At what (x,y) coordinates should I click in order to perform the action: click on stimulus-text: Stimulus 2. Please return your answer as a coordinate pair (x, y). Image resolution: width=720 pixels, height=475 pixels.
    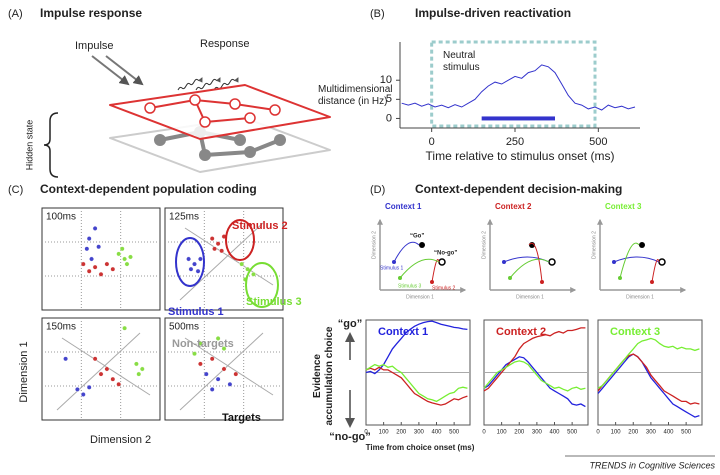
    Looking at the image, I should click on (444, 288).